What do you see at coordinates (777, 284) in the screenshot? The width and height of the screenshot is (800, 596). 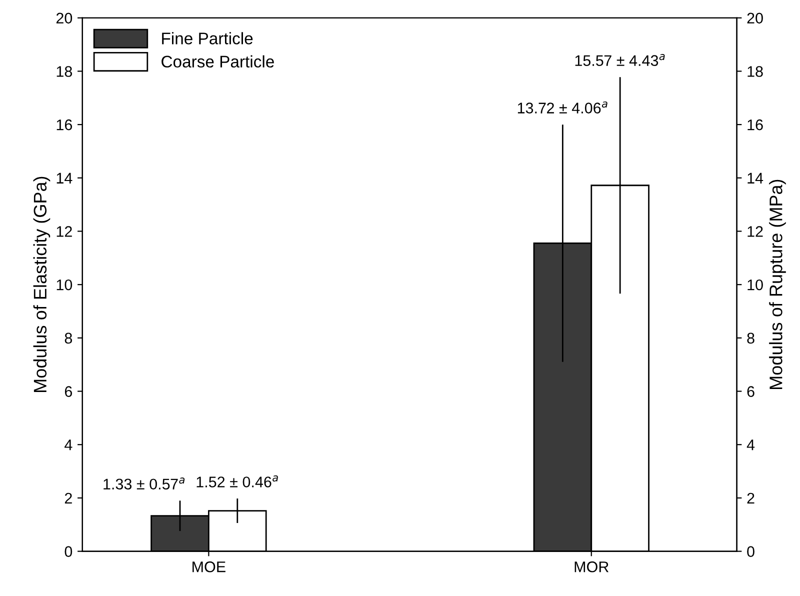 I see `y2-axis-title: Modulus of Rupture (MPa)` at bounding box center [777, 284].